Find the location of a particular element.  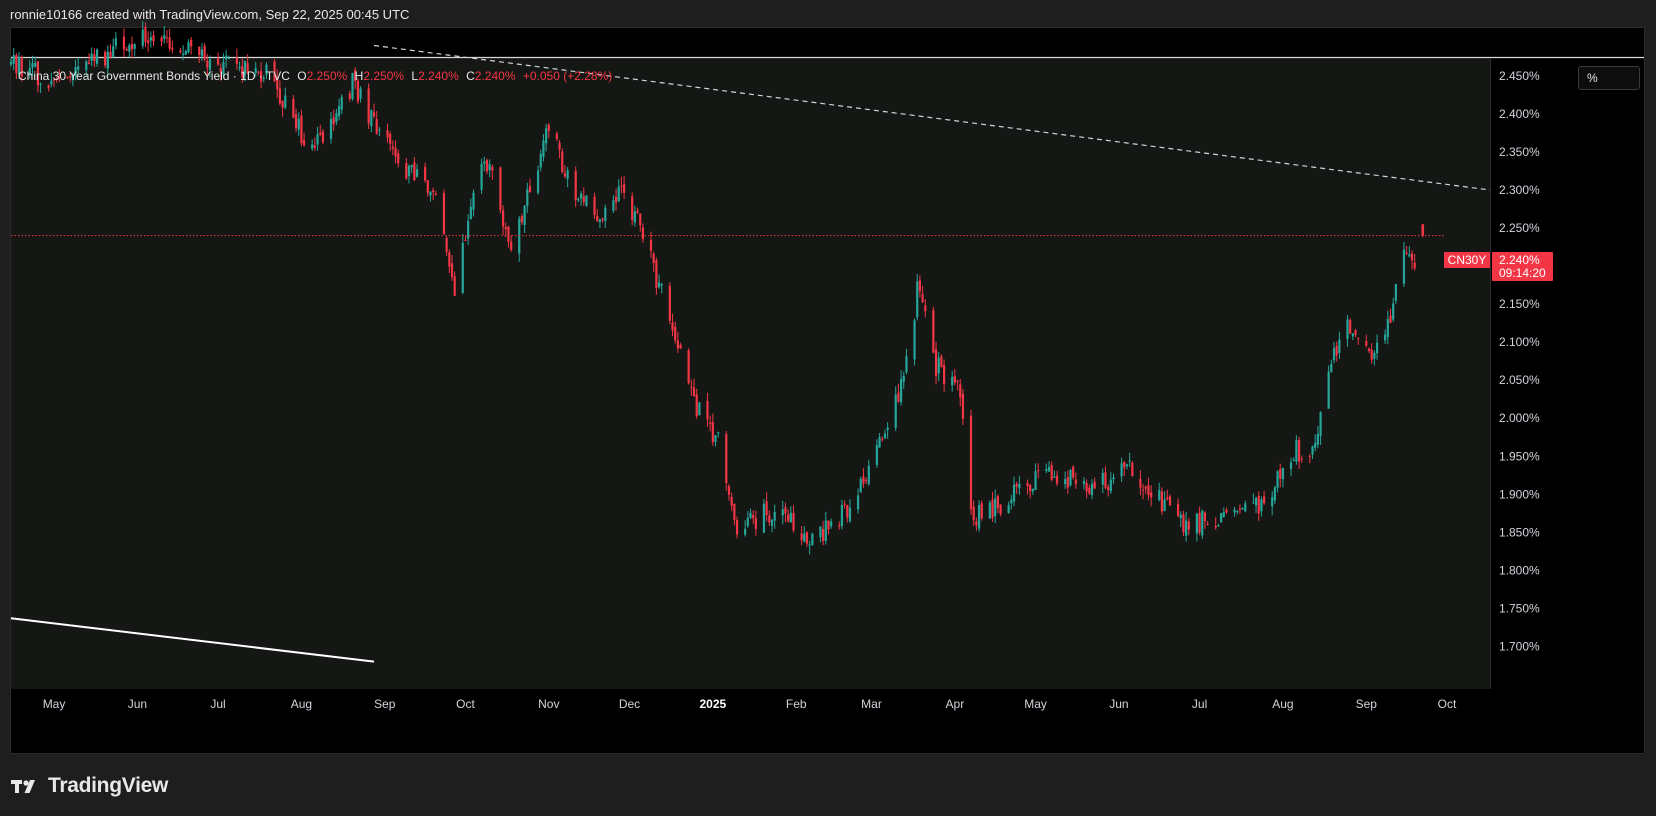

last-price-label-bg is located at coordinates (1522, 266).